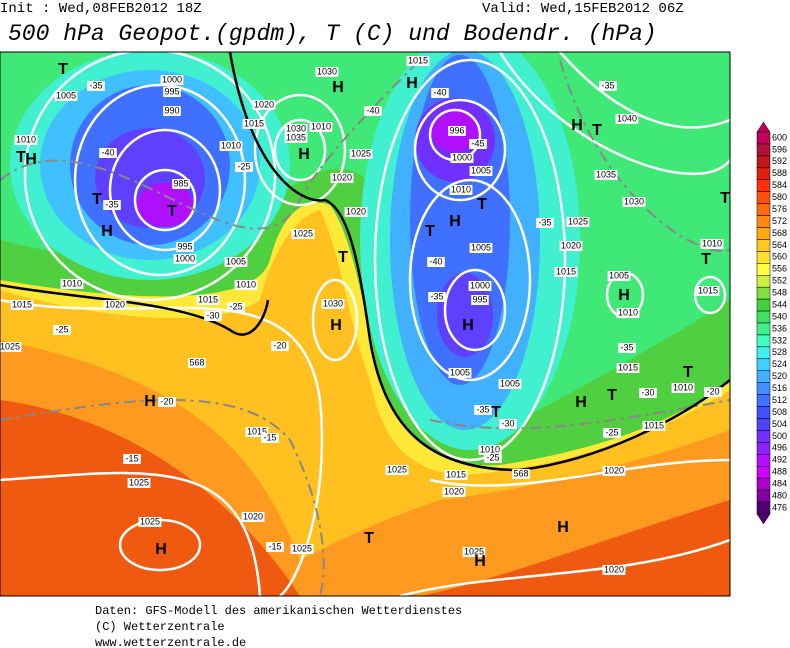 The height and width of the screenshot is (648, 790). I want to click on contour-label: 1000, so click(185, 258).